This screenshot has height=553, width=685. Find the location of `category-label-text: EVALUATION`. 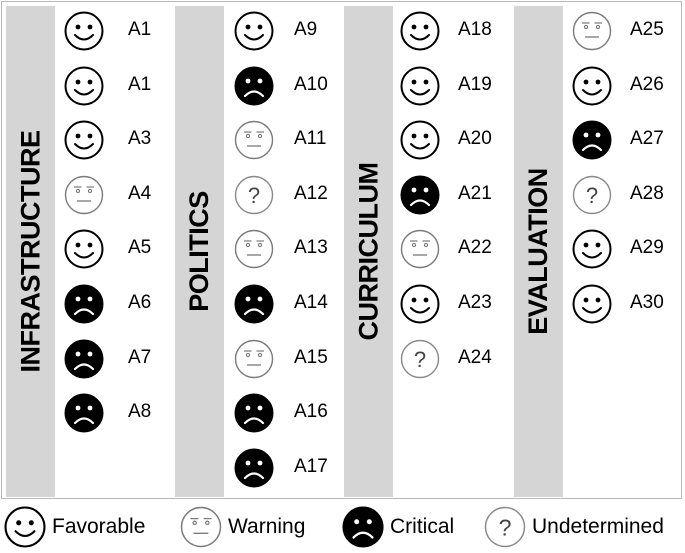

category-label-text: EVALUATION is located at coordinates (538, 251).